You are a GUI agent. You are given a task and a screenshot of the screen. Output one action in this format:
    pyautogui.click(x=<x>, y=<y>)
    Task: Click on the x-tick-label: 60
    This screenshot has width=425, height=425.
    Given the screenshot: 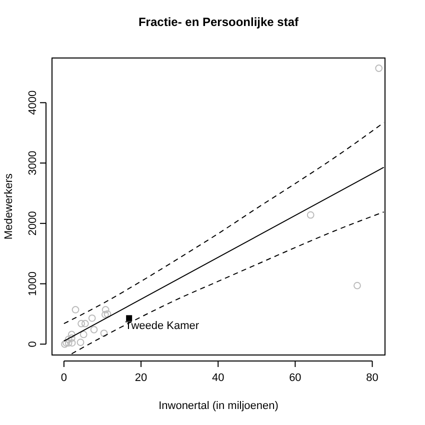 What is the action you would take?
    pyautogui.click(x=295, y=378)
    